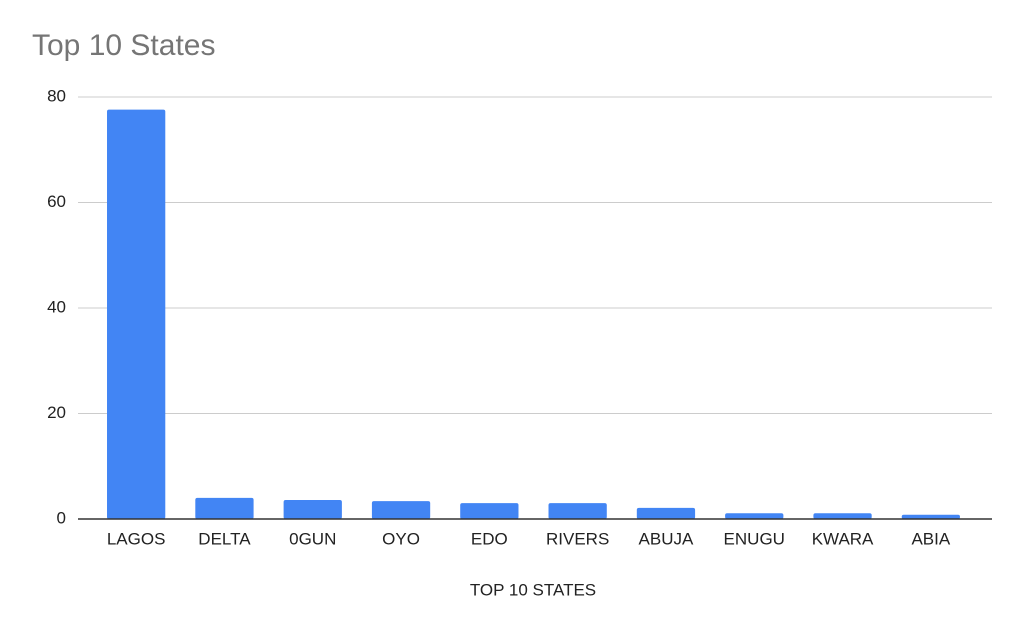 The width and height of the screenshot is (1024, 633). I want to click on x-tick-label: KWARA, so click(843, 538).